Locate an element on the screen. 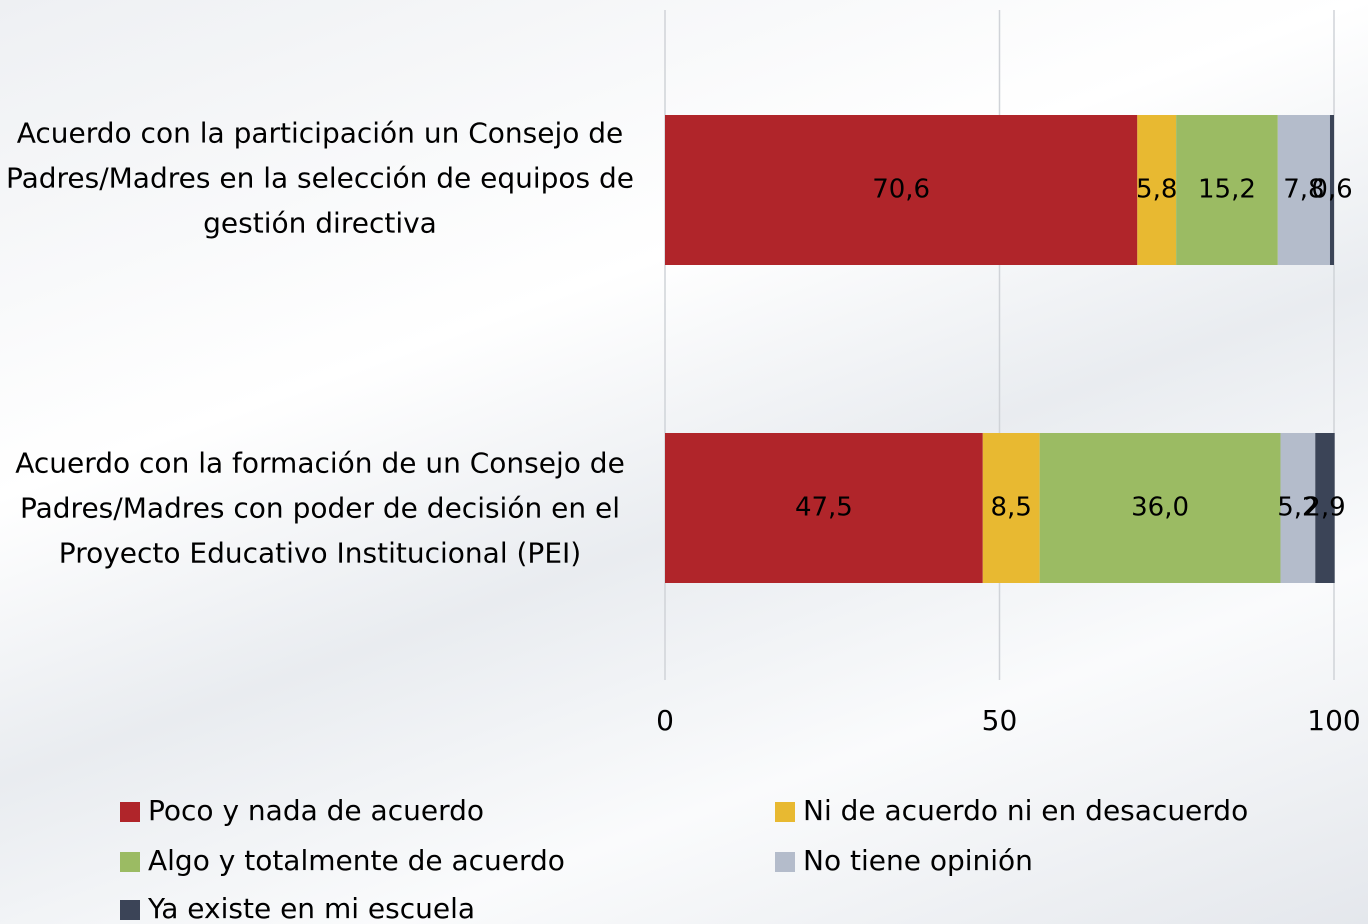  x-tick-label: 100 is located at coordinates (1333, 720).